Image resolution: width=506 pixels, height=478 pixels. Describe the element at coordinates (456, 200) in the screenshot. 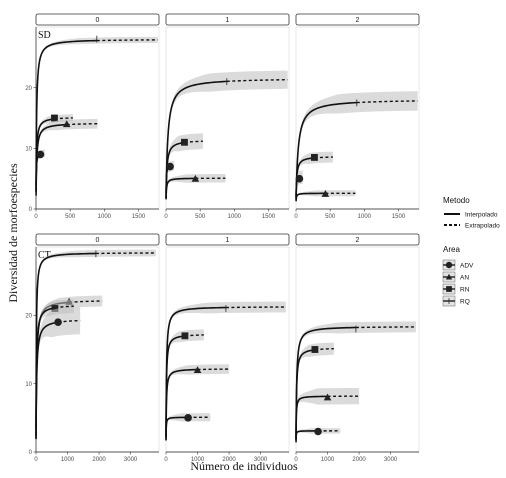

I see `legend-method-title: Metodo` at that location.